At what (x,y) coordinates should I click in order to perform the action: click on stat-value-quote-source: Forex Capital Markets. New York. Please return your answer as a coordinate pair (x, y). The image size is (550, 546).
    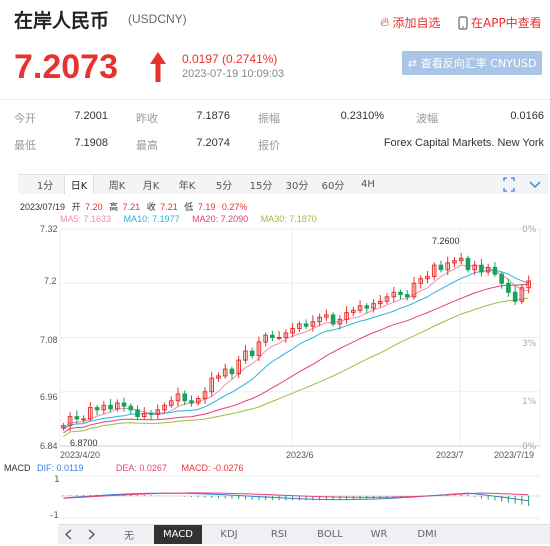
    Looking at the image, I should click on (463, 143).